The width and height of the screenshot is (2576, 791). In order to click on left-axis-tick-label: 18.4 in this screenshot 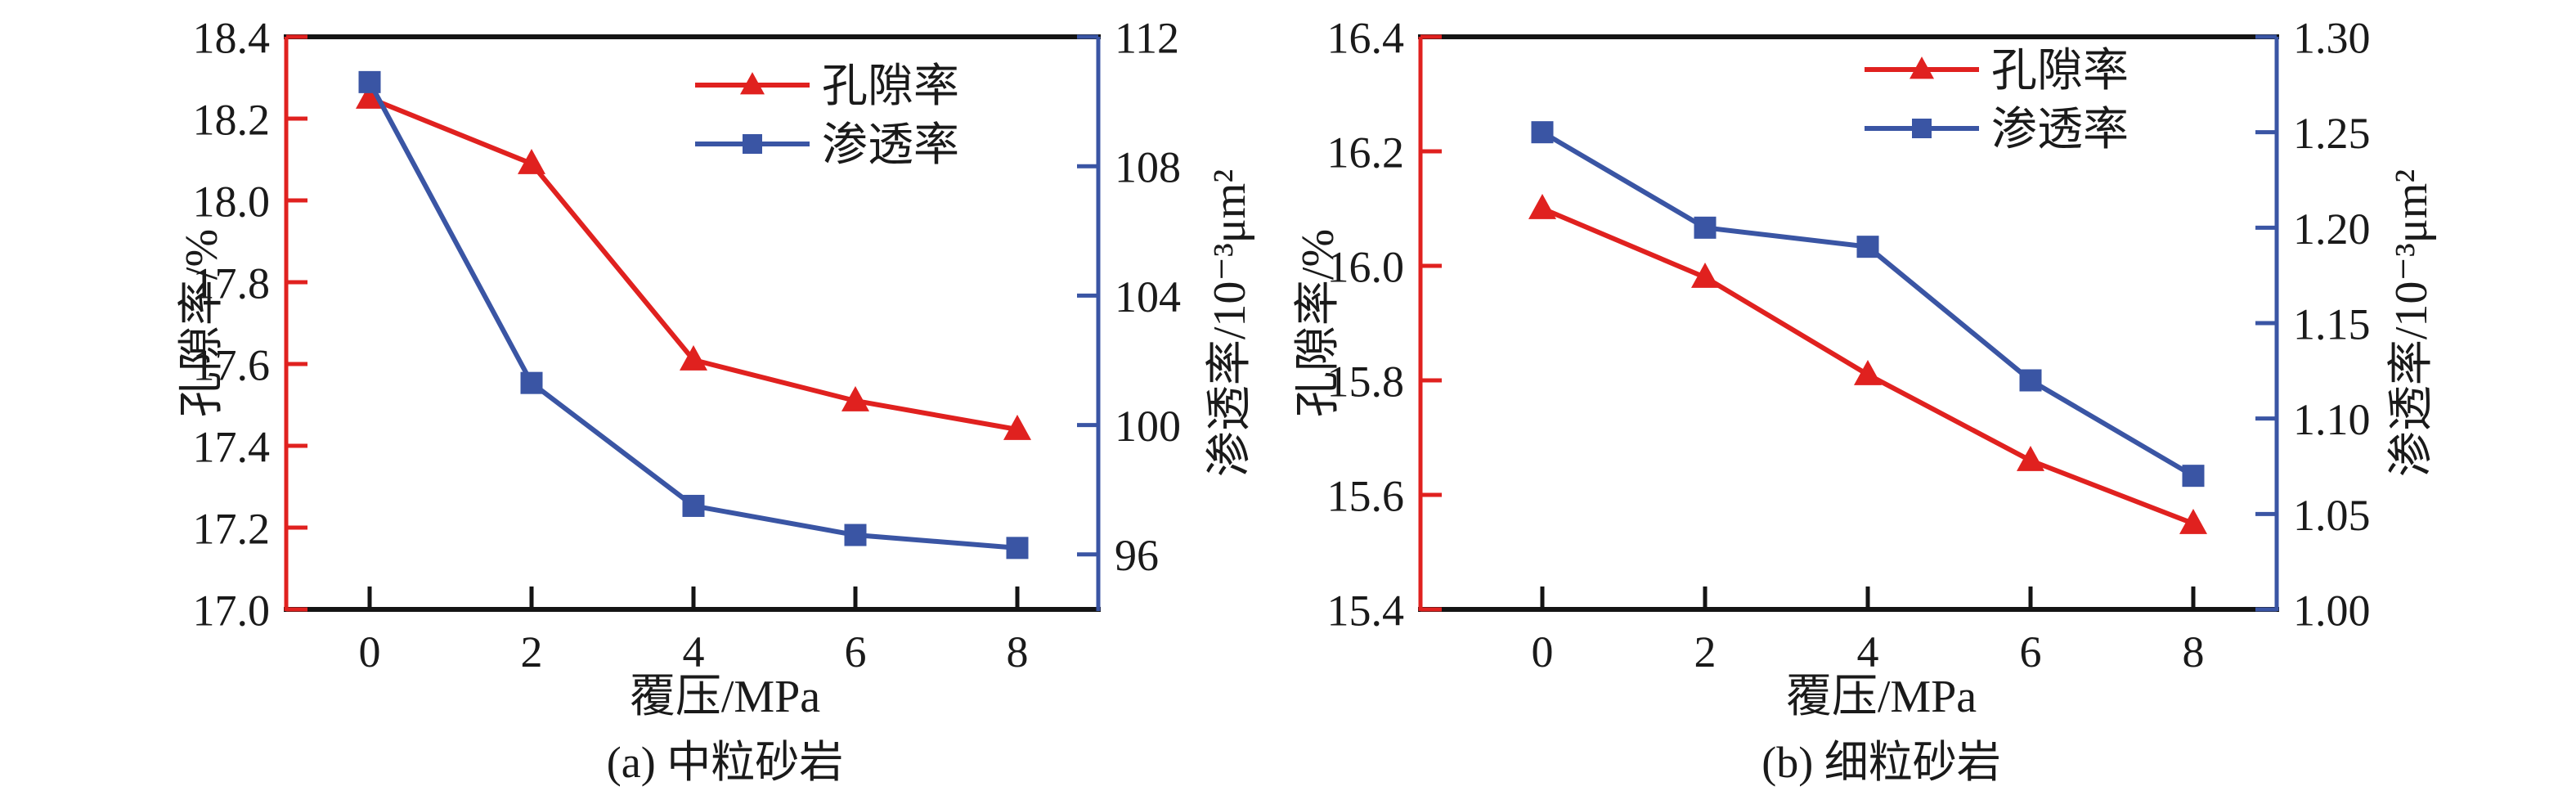, I will do `click(232, 37)`.